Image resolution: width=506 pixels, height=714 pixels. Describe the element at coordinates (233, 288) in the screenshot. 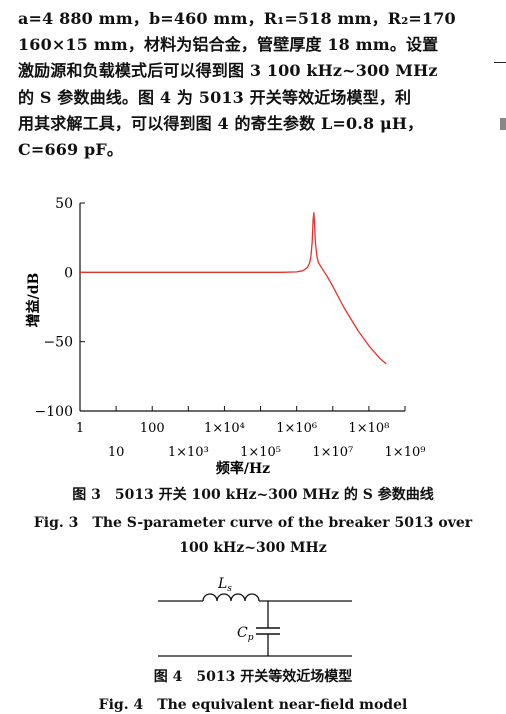

I see `series-line` at that location.